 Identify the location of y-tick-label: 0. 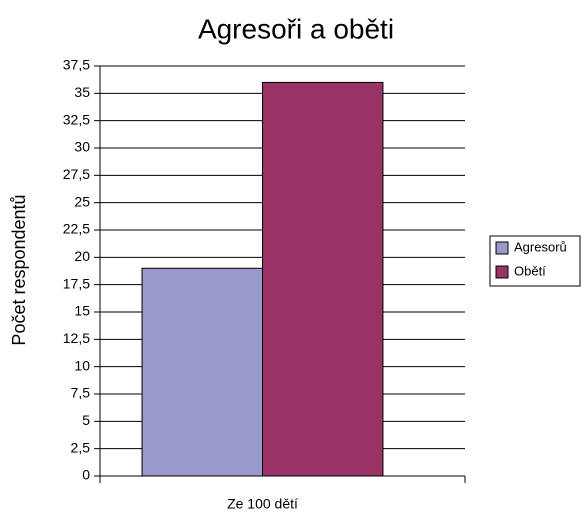
(86, 475).